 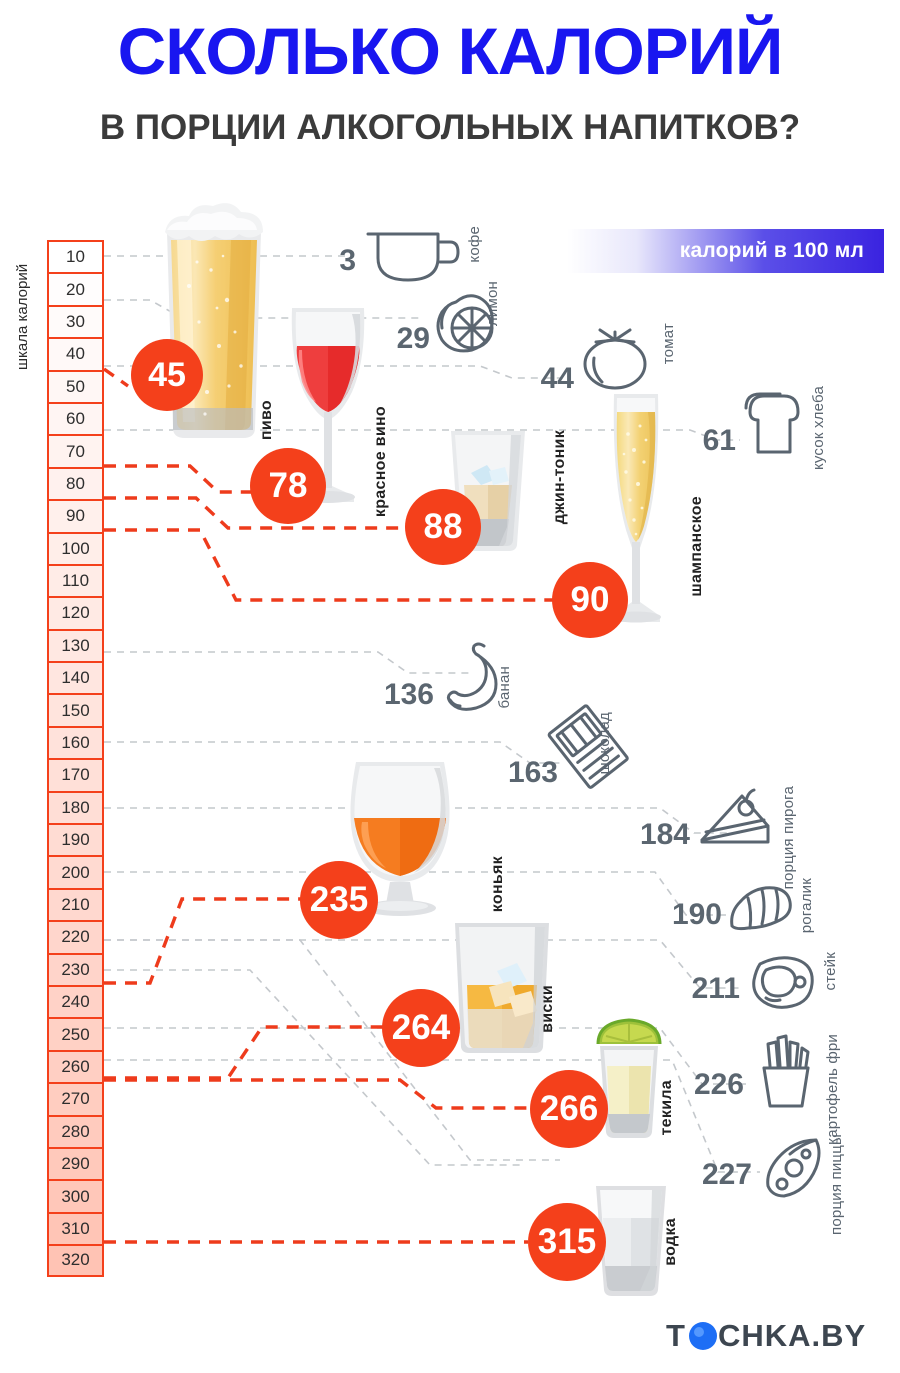 What do you see at coordinates (347, 260) in the screenshot?
I see `food-value-coffee: 3` at bounding box center [347, 260].